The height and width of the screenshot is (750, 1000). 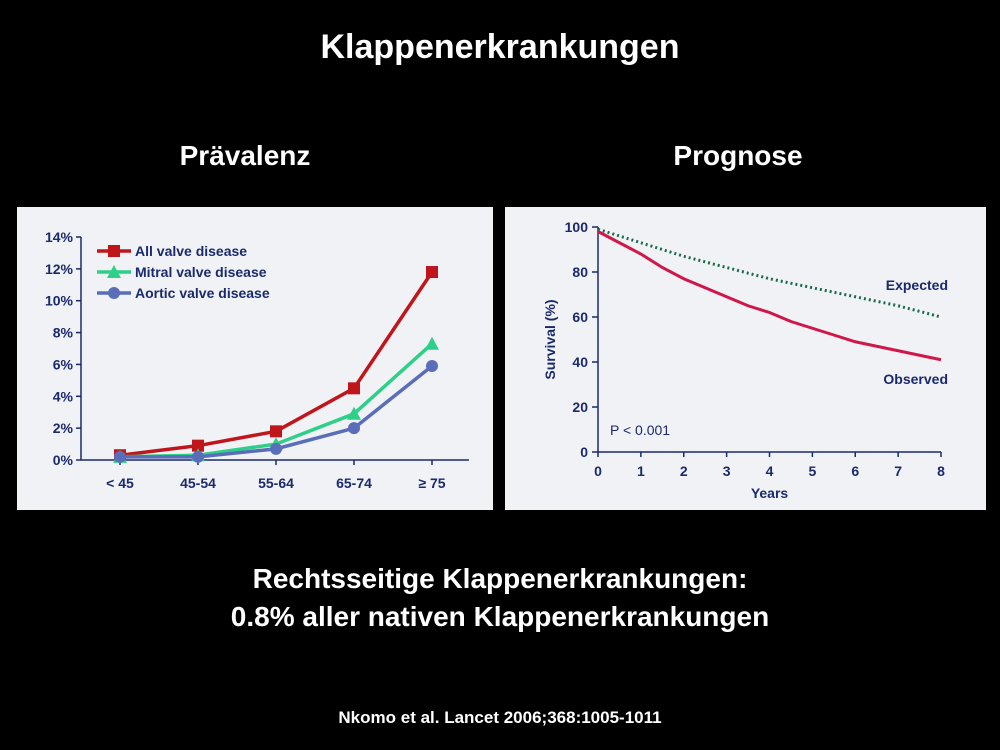 I want to click on y-tick-label: 40, so click(x=580, y=362).